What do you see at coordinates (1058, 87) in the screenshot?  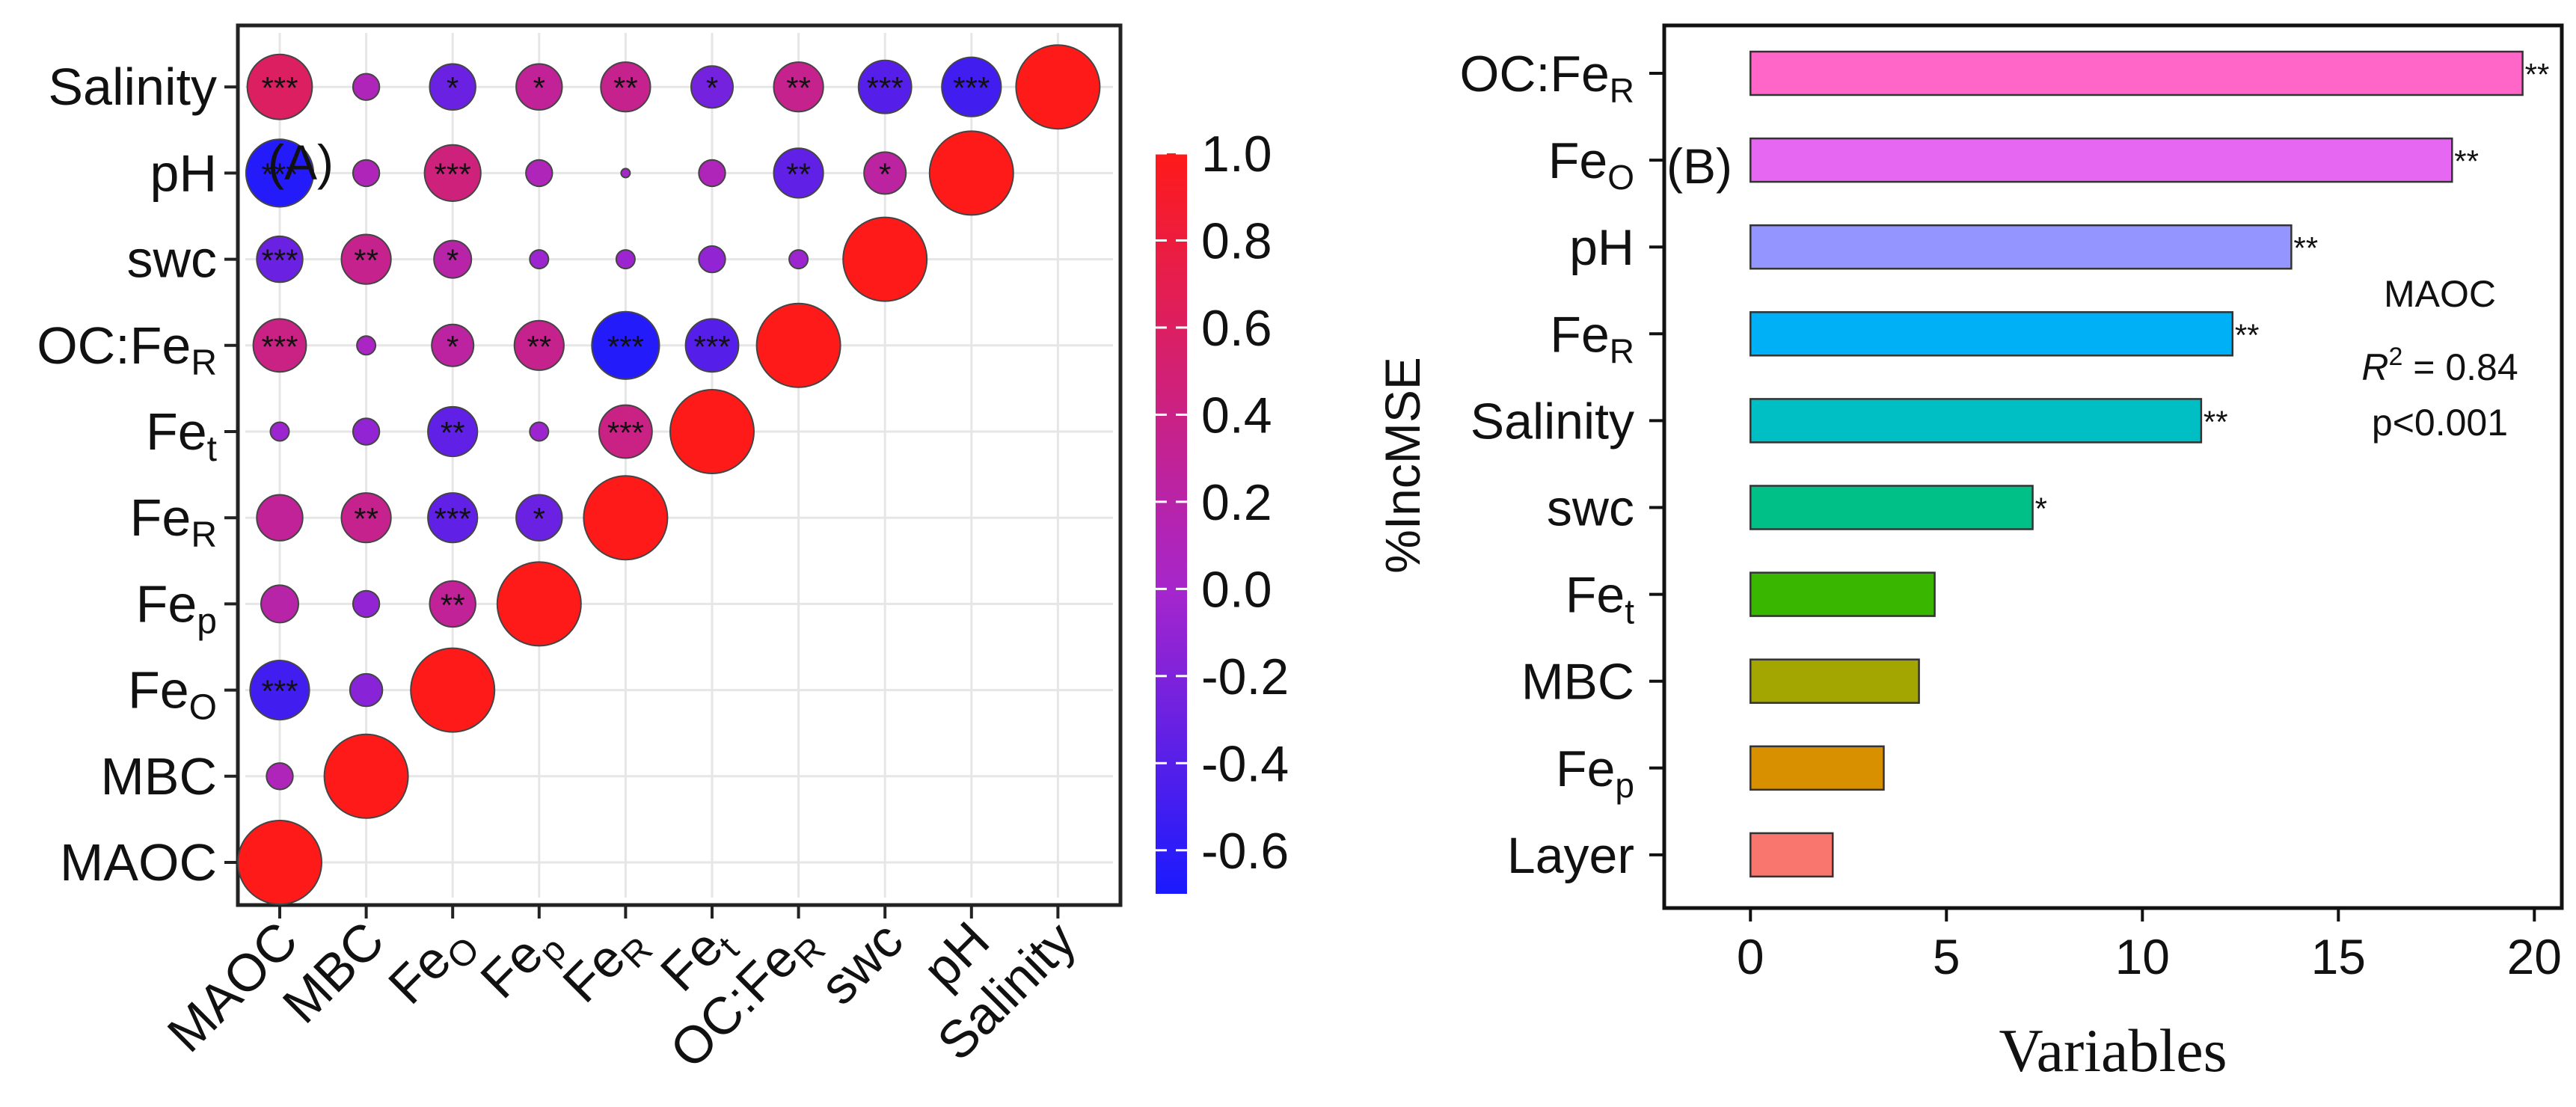 I see `corr-circle-salinity-salinity` at bounding box center [1058, 87].